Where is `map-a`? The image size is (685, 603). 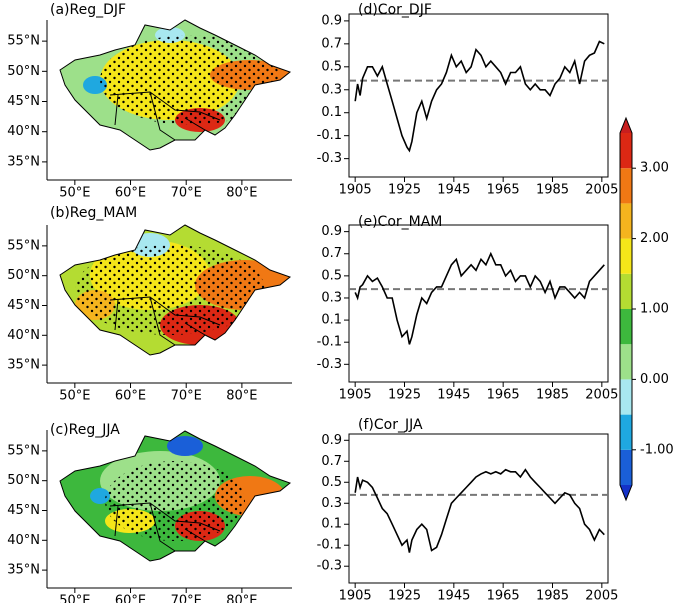
map-a is located at coordinates (175, 85).